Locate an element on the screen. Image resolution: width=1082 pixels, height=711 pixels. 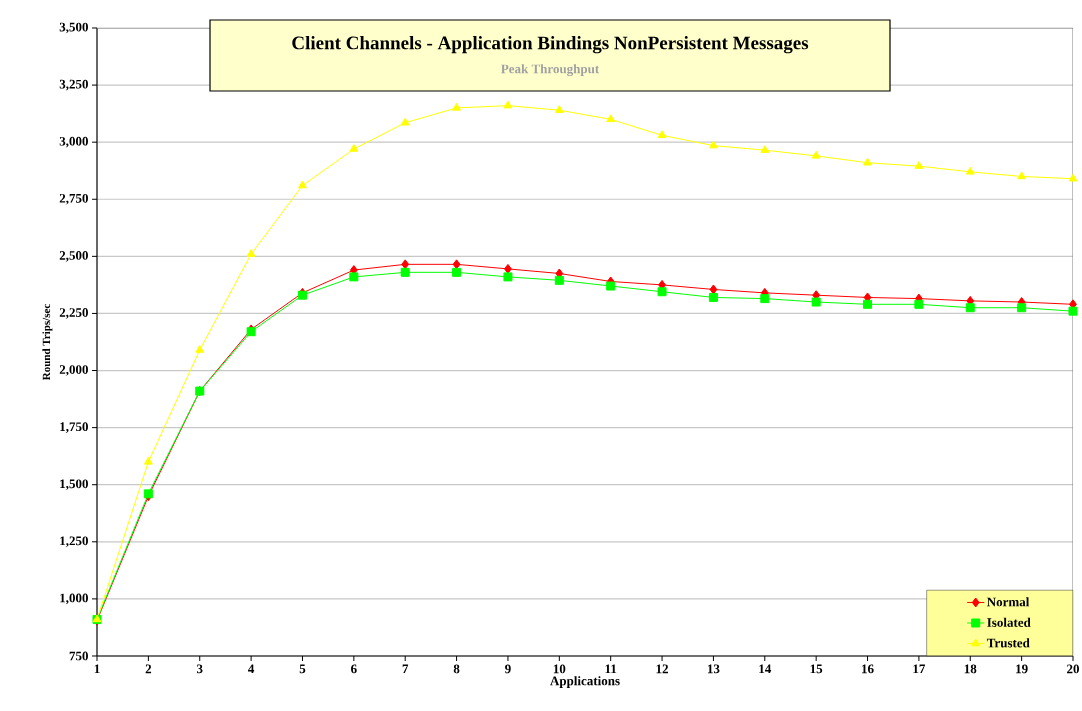
x-tick-label: 13 is located at coordinates (713, 669).